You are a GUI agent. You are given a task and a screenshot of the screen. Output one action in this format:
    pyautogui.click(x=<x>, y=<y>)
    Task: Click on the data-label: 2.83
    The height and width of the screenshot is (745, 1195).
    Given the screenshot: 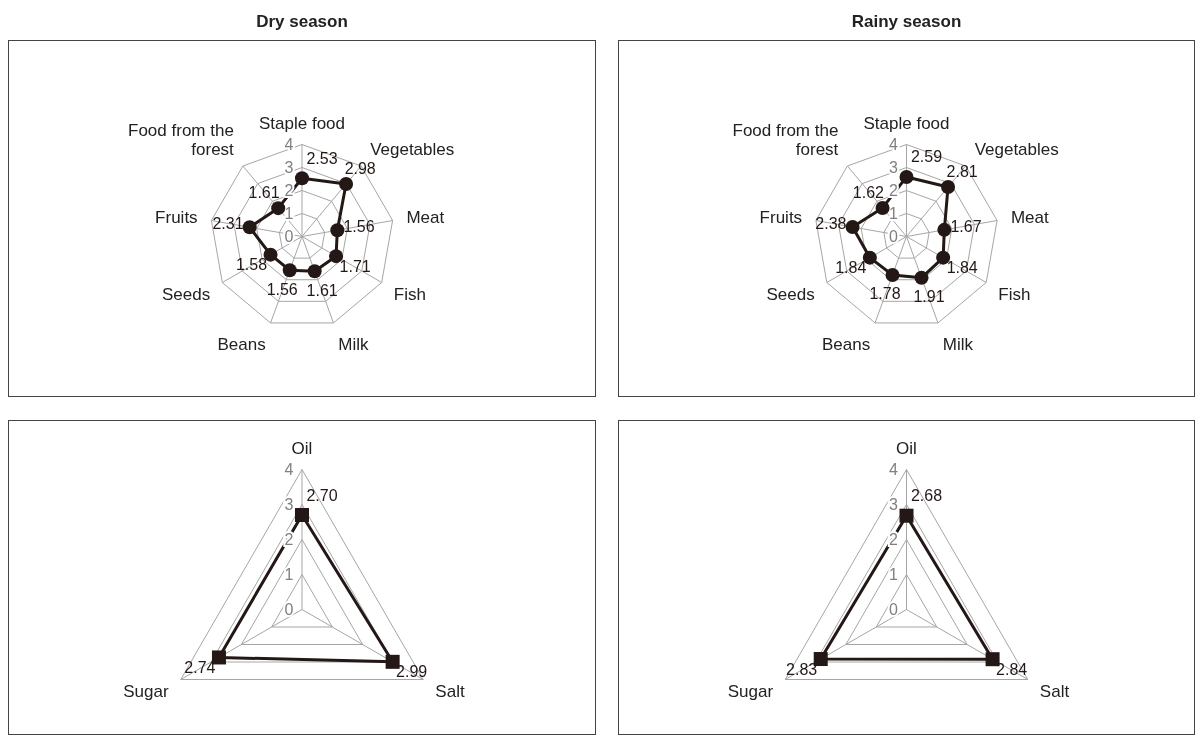 What is the action you would take?
    pyautogui.click(x=802, y=669)
    